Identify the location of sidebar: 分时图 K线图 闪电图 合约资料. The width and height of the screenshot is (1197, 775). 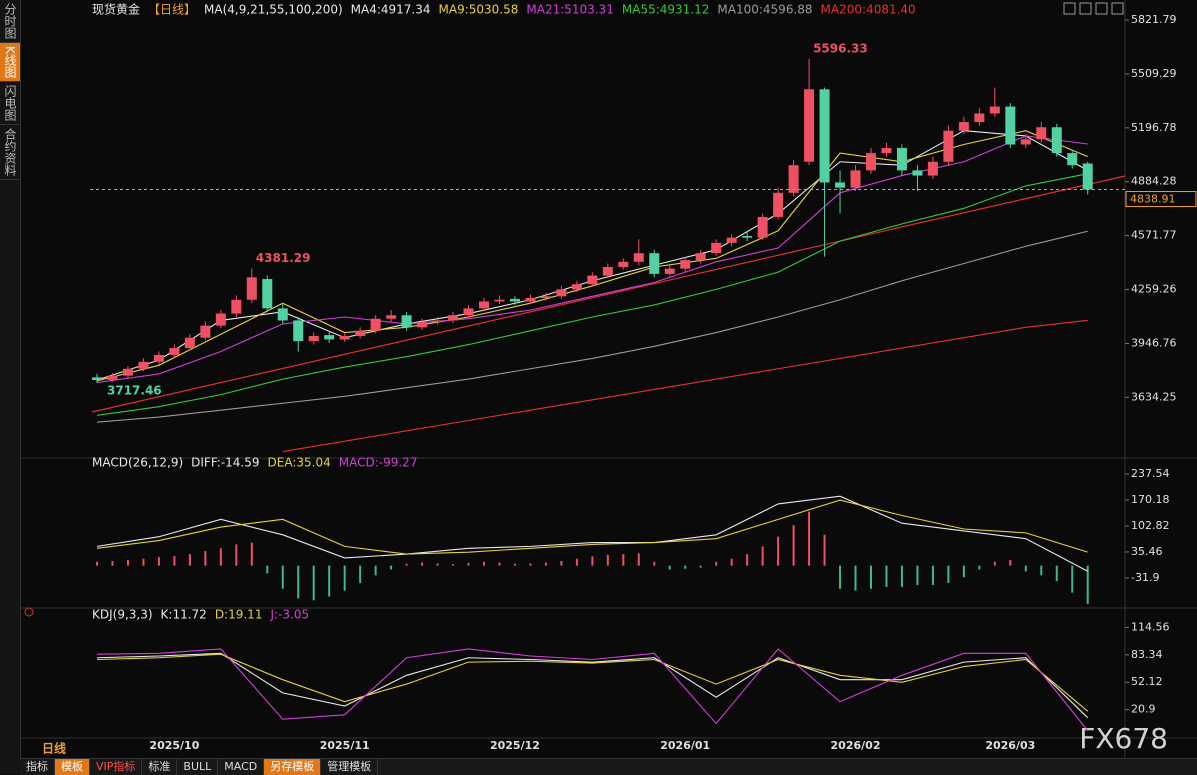
(10, 387).